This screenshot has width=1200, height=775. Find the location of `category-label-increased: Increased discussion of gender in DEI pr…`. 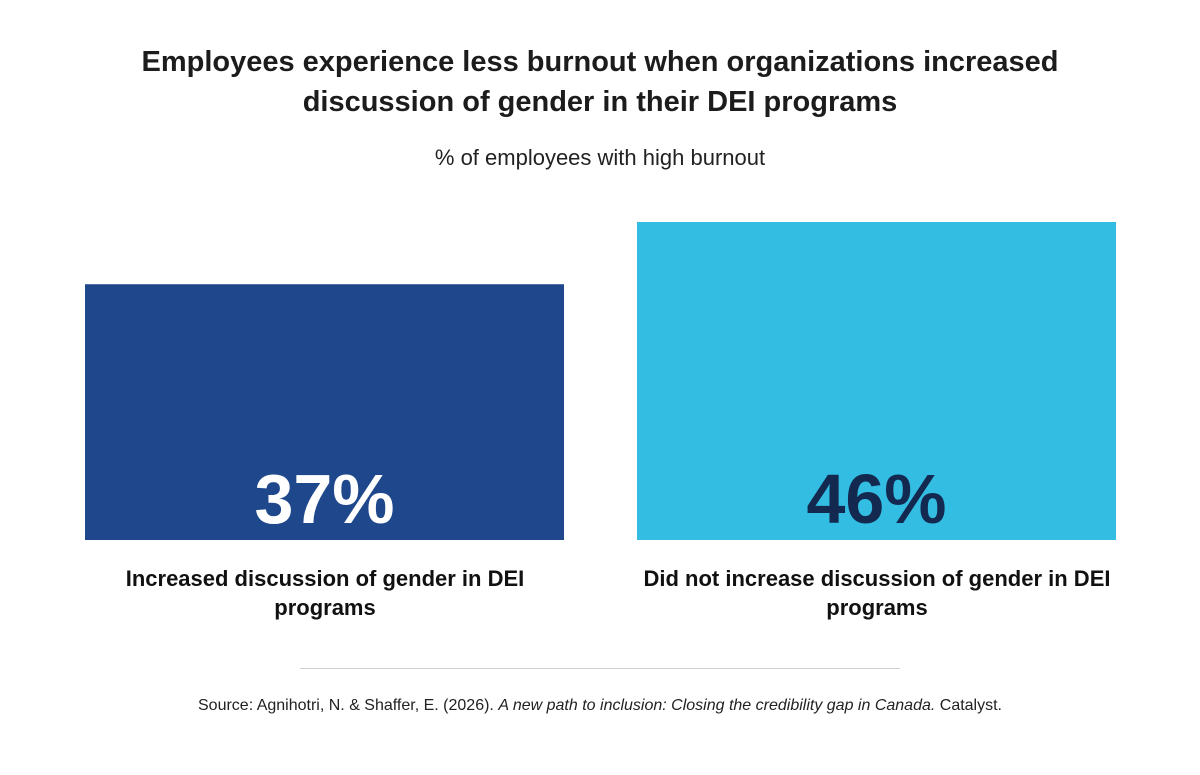

category-label-increased: Increased discussion of gender in DEI pr… is located at coordinates (325, 593).